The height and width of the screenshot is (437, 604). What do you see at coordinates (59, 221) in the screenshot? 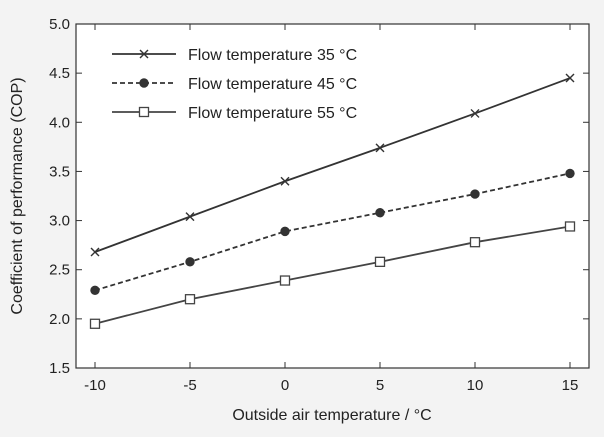
I see `y-tick-label: 3.0` at bounding box center [59, 221].